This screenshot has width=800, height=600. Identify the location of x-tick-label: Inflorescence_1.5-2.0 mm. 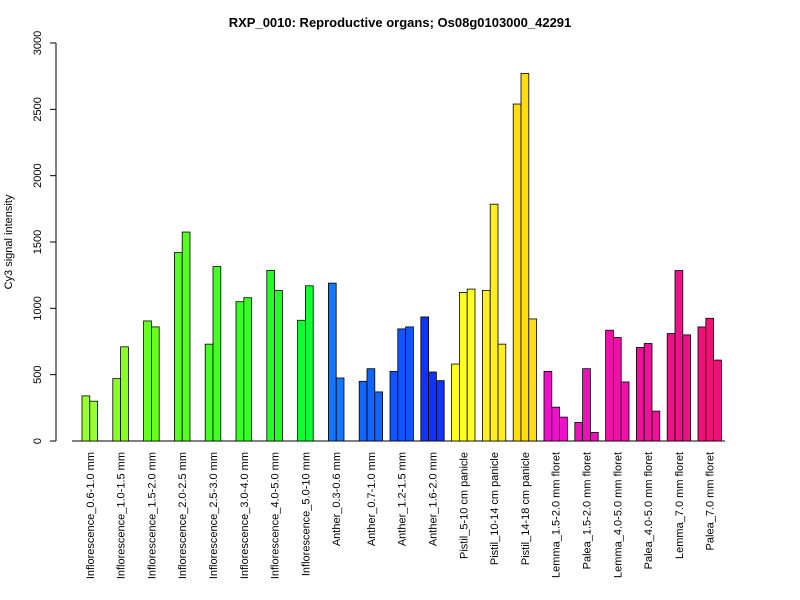
(152, 515).